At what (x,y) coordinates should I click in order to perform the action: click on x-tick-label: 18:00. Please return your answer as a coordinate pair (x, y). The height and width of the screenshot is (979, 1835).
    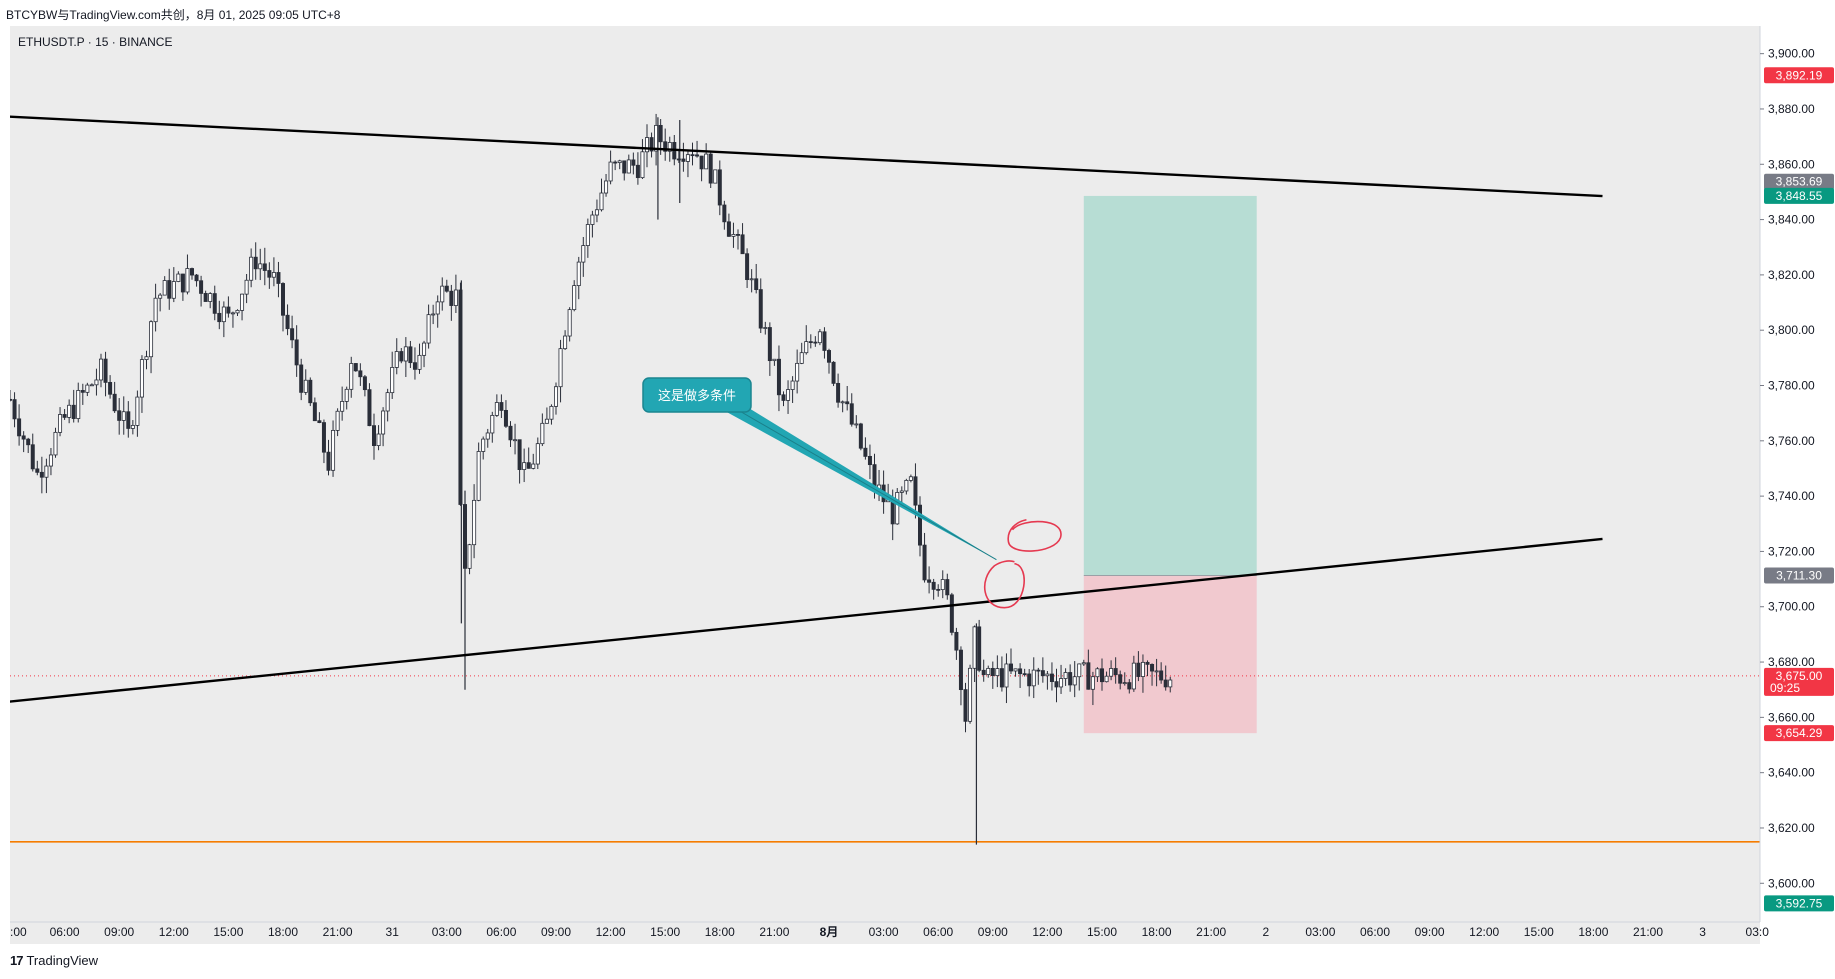
    Looking at the image, I should click on (720, 932).